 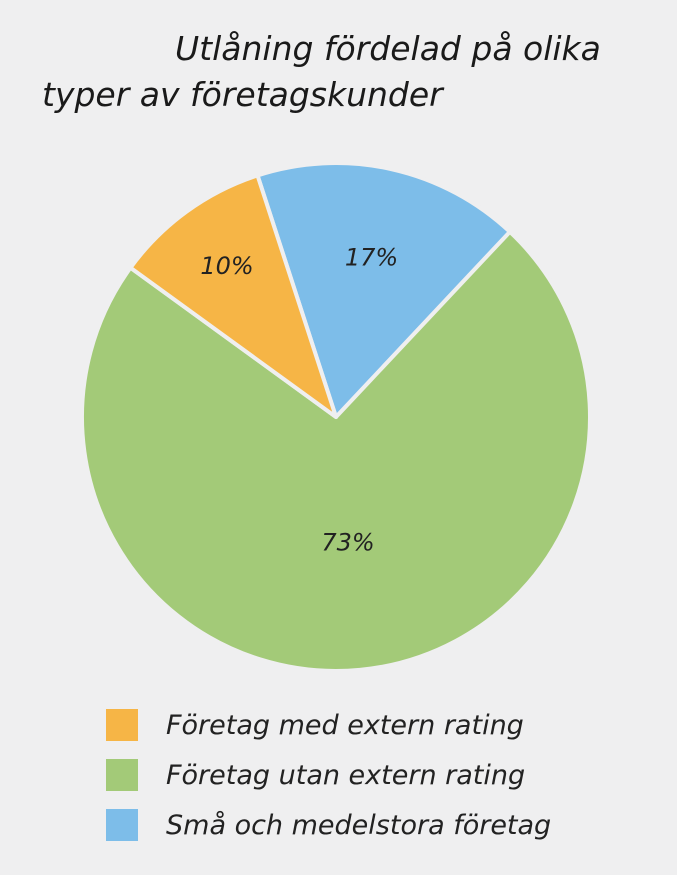 I want to click on pie-slice-label-1: 73%, so click(x=347, y=542).